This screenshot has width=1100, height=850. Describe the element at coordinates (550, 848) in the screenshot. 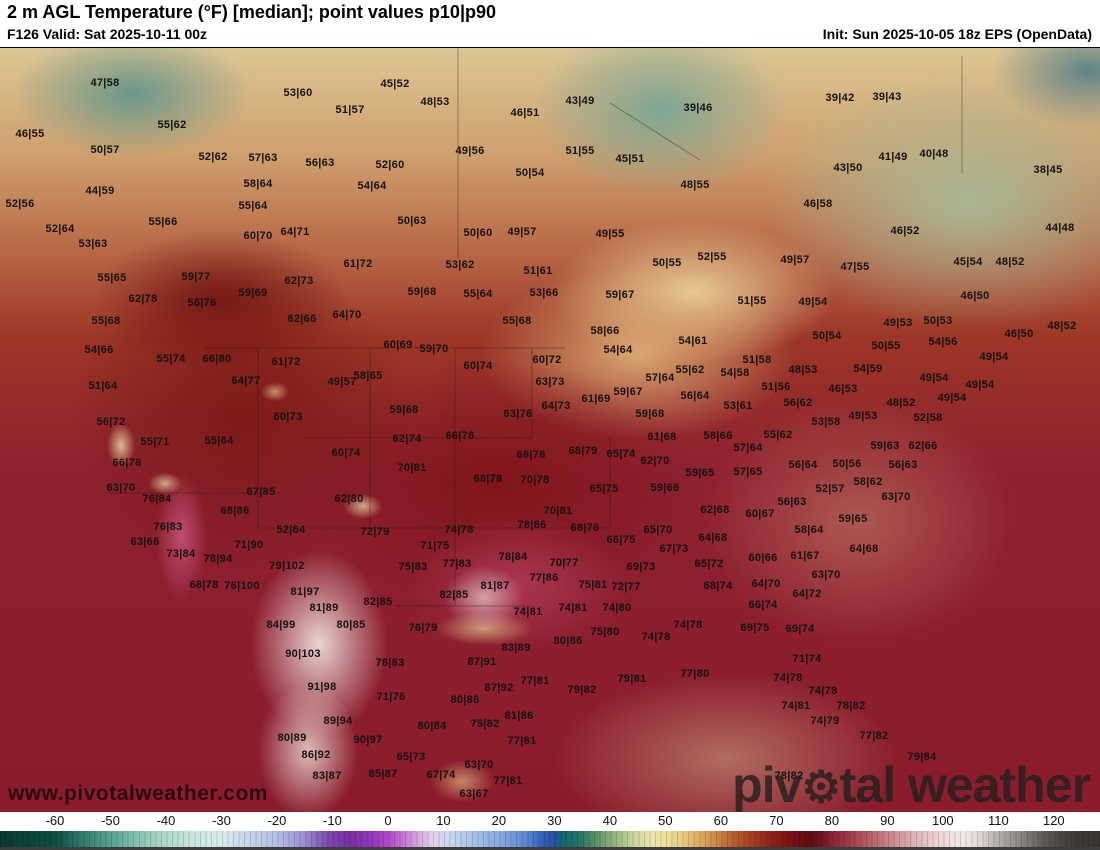

I see `bottom-strip` at that location.